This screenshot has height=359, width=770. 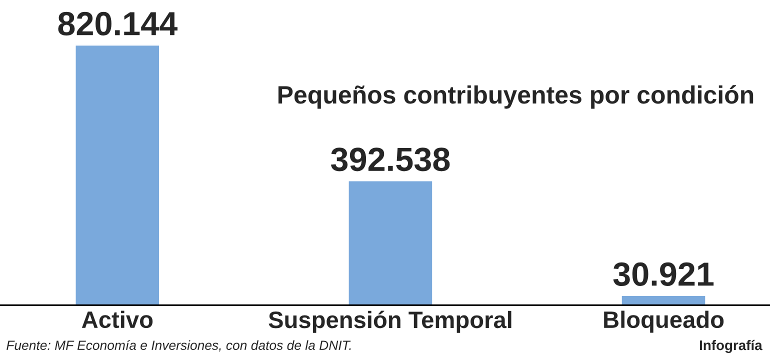 What do you see at coordinates (118, 24) in the screenshot?
I see `data-label: 820.144` at bounding box center [118, 24].